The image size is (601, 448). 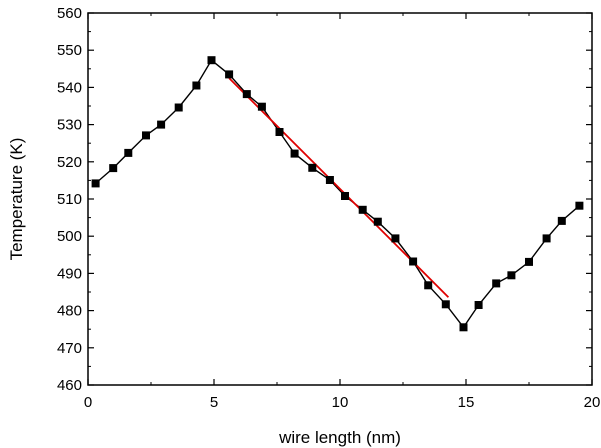 I want to click on y-tick-label: 460, so click(x=69, y=385).